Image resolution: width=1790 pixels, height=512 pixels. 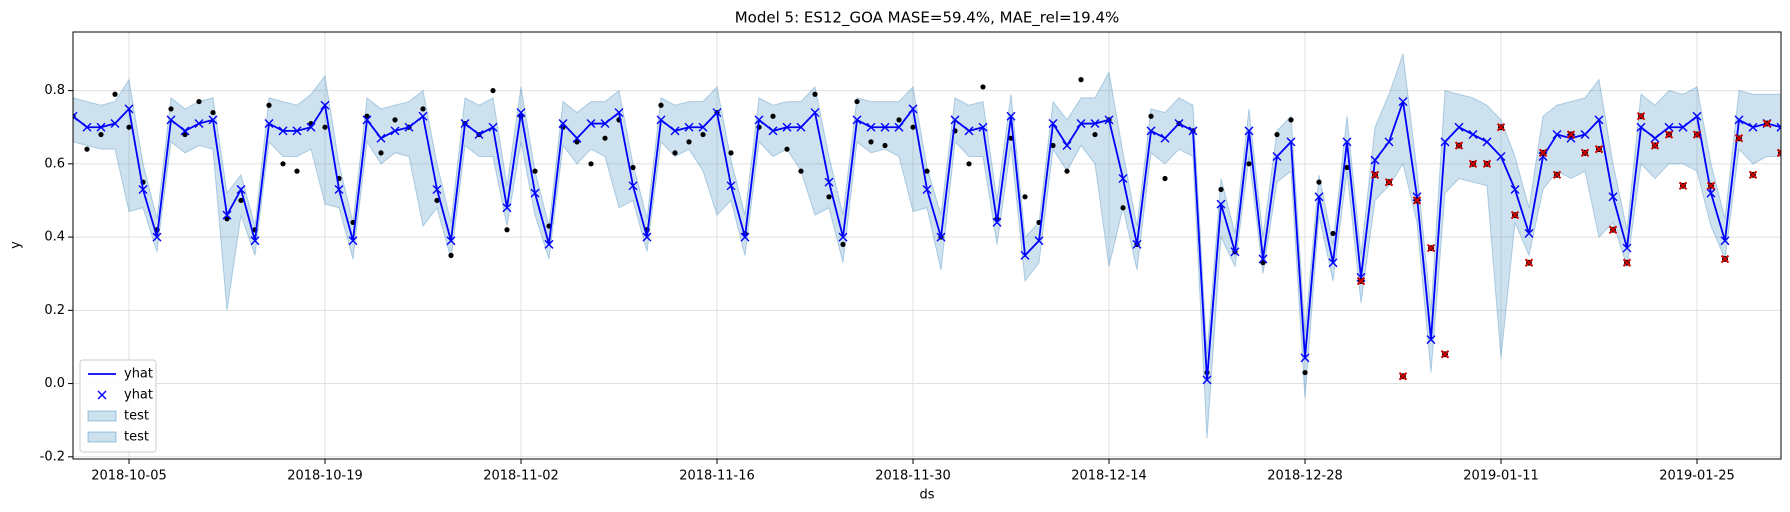 I want to click on x-tick-label: 2018-11-16, so click(x=717, y=476).